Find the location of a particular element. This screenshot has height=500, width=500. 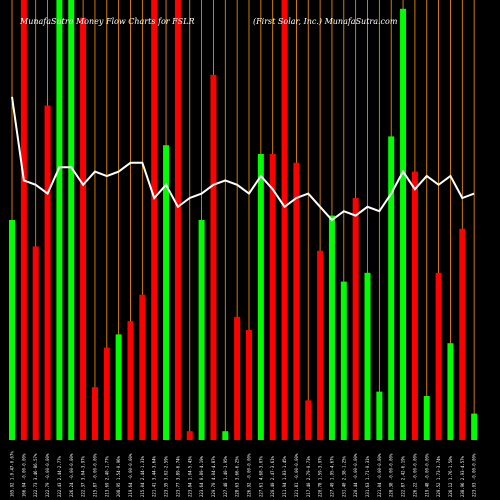

x-tick-label: 215.87 -0.00-0.00% is located at coordinates (94, 475).